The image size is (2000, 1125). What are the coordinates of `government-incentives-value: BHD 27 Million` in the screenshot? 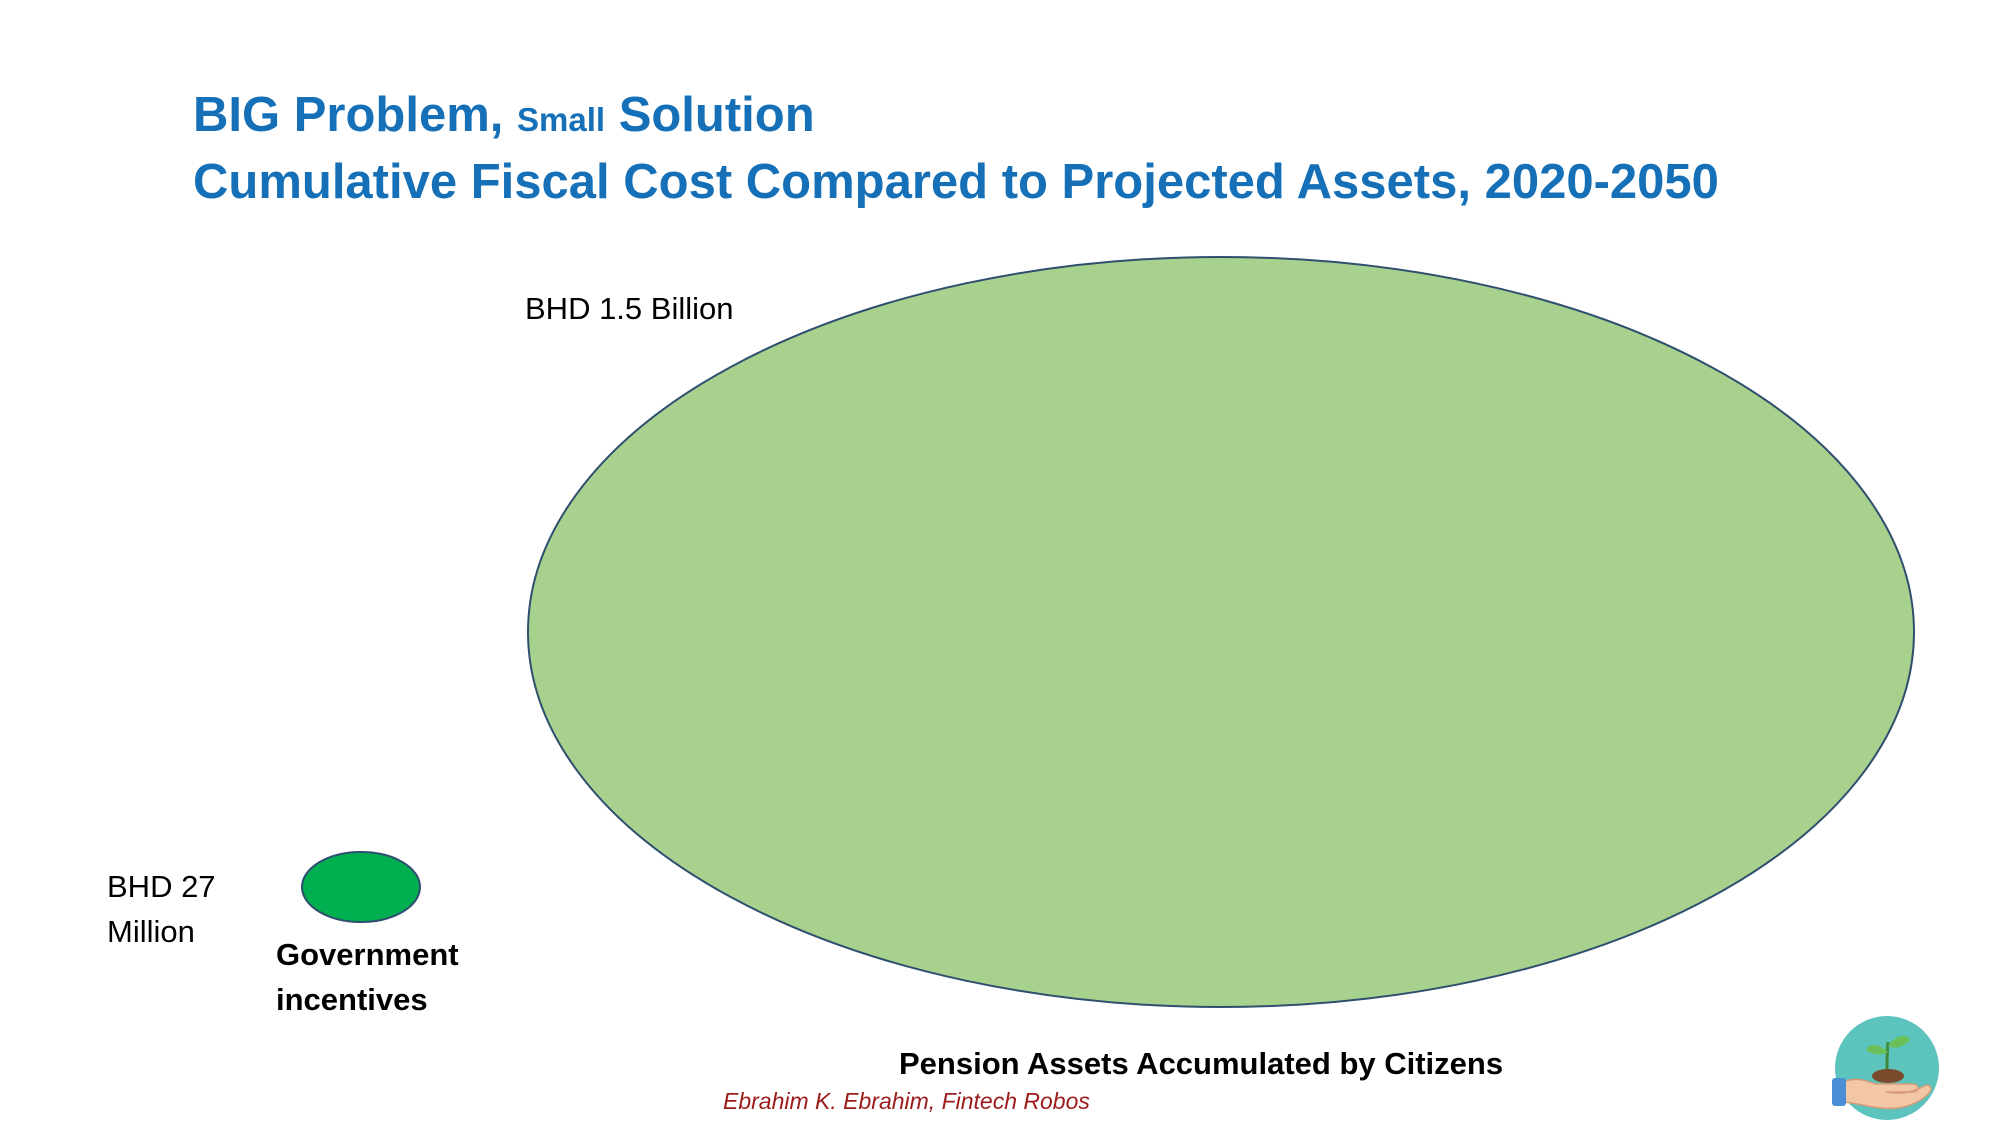 It's located at (161, 909).